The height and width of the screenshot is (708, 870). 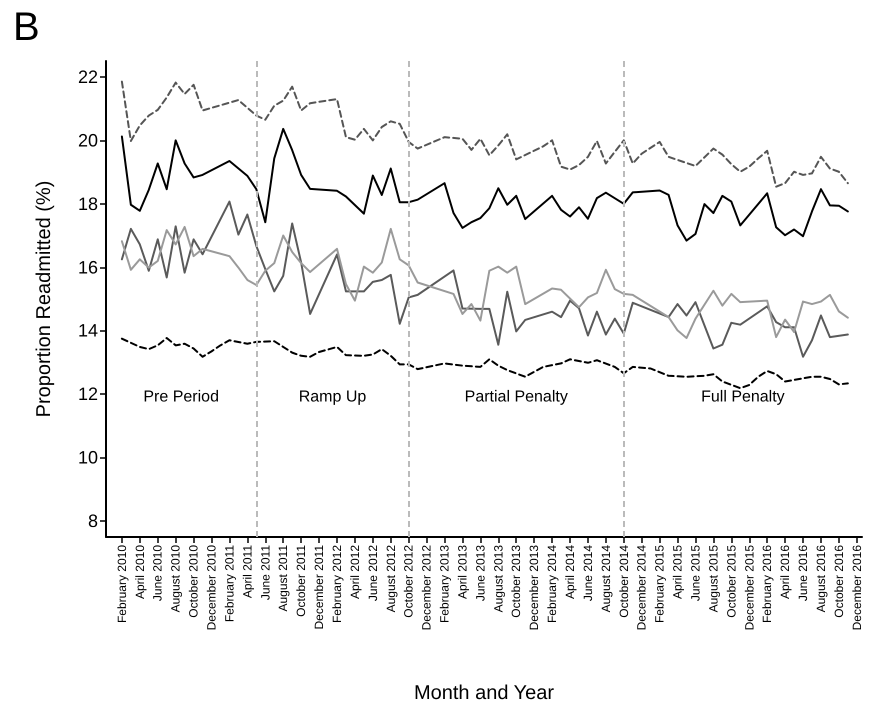 I want to click on x-tick-label: April 2010, so click(x=139, y=572).